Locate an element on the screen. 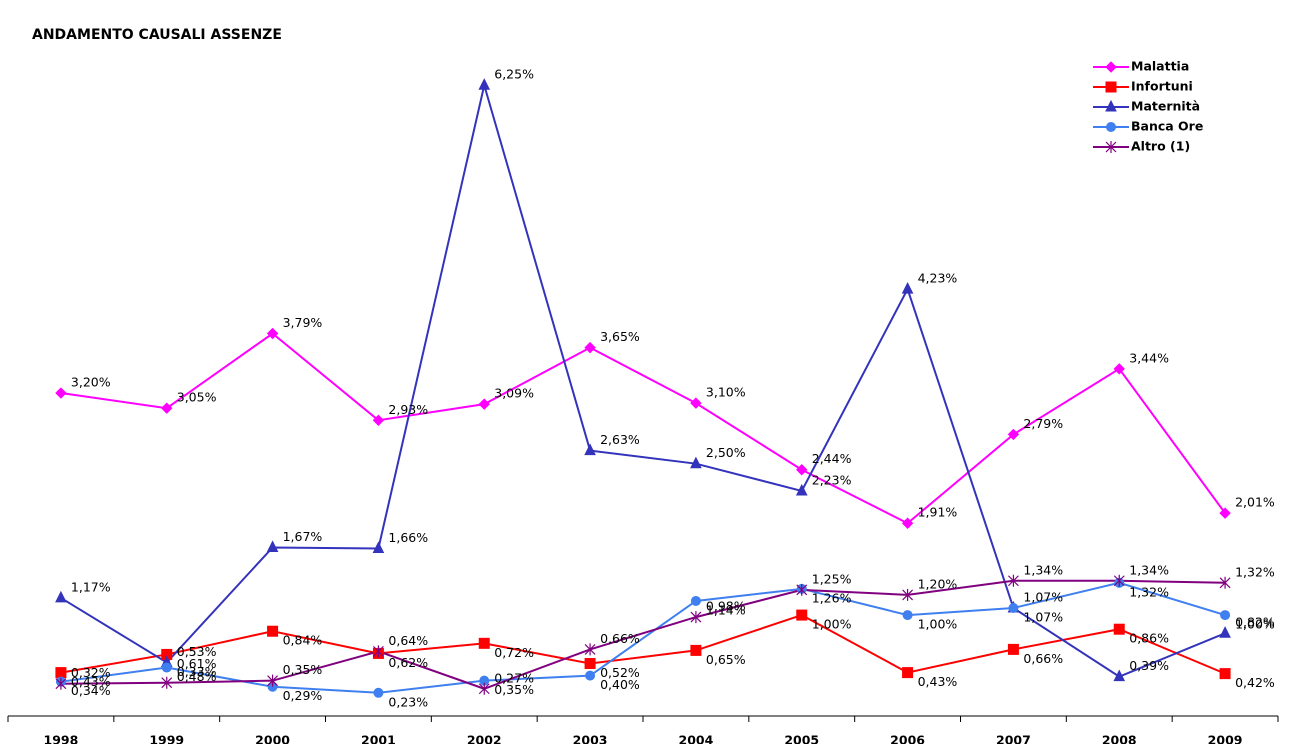 Image resolution: width=1289 pixels, height=744 pixels. x-tick-label: 2007 is located at coordinates (1013, 738).